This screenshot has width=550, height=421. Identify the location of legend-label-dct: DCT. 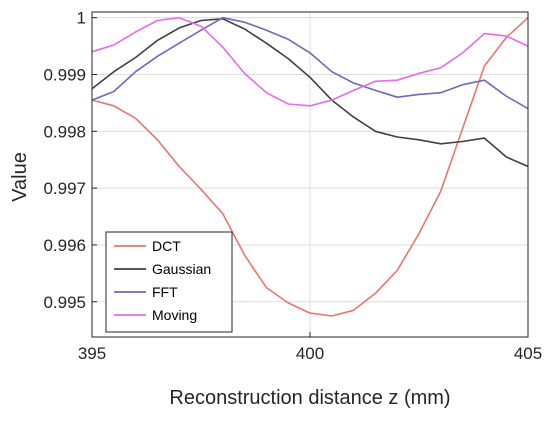
(166, 246).